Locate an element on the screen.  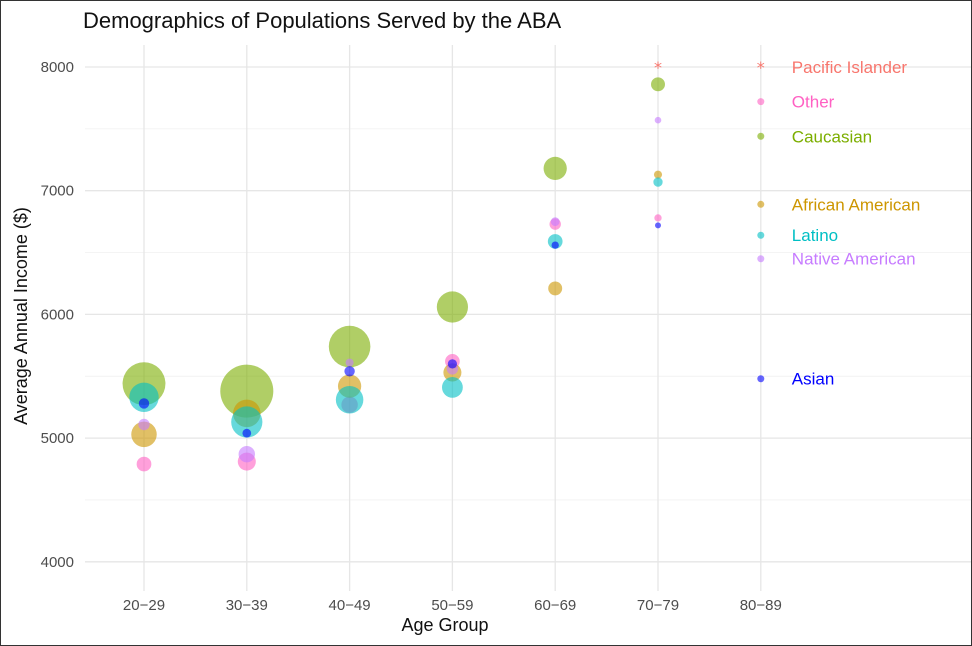
x-tick-label: 20−29 is located at coordinates (144, 605).